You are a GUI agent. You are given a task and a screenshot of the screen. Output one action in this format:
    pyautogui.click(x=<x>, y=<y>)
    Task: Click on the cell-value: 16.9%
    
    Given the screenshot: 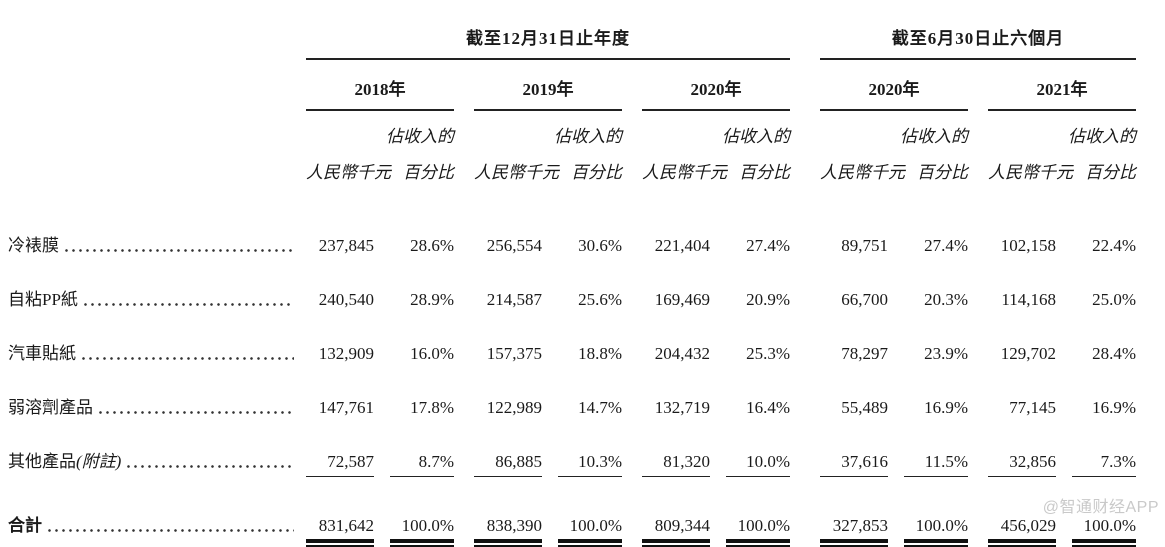 What is the action you would take?
    pyautogui.click(x=1114, y=407)
    